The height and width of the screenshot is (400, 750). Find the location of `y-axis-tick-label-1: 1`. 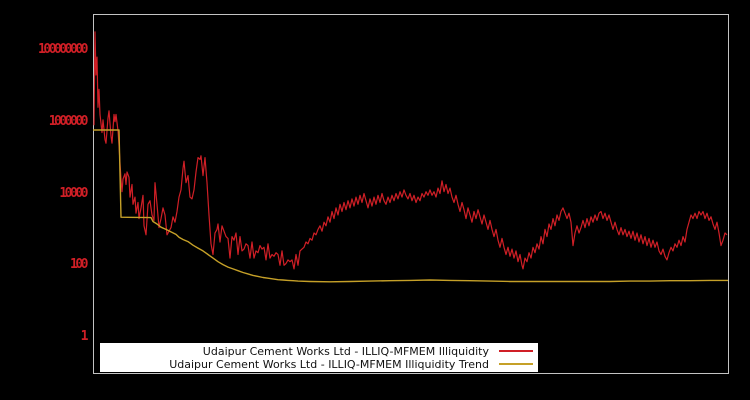

y-axis-tick-label-1: 1 is located at coordinates (84, 337).